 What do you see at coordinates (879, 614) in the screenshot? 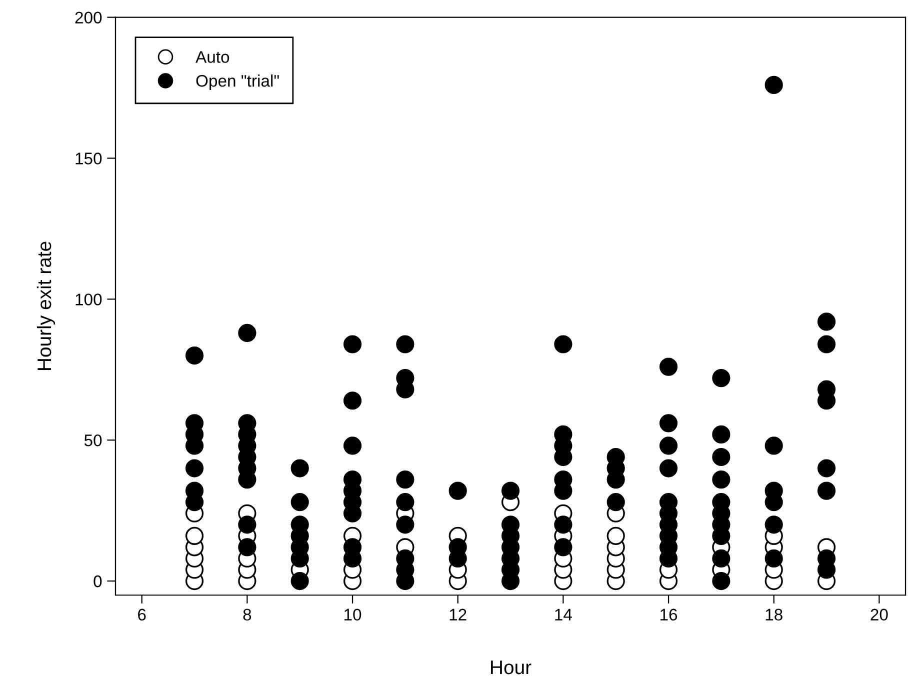
I see `x-tick-label: 20` at bounding box center [879, 614].